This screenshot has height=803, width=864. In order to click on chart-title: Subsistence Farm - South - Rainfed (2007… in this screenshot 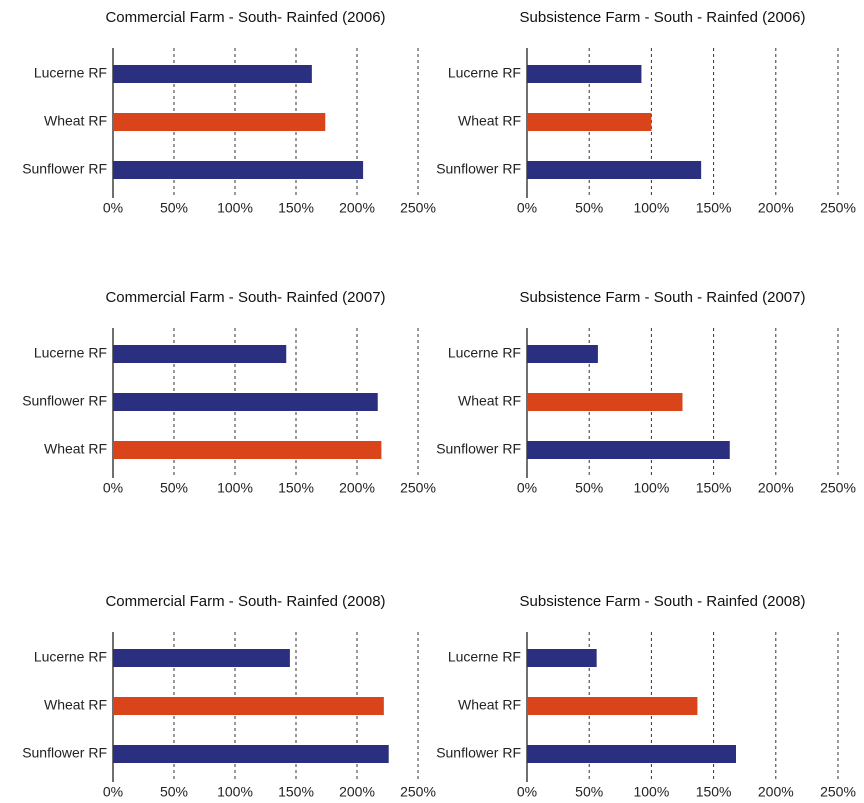, I will do `click(663, 297)`.